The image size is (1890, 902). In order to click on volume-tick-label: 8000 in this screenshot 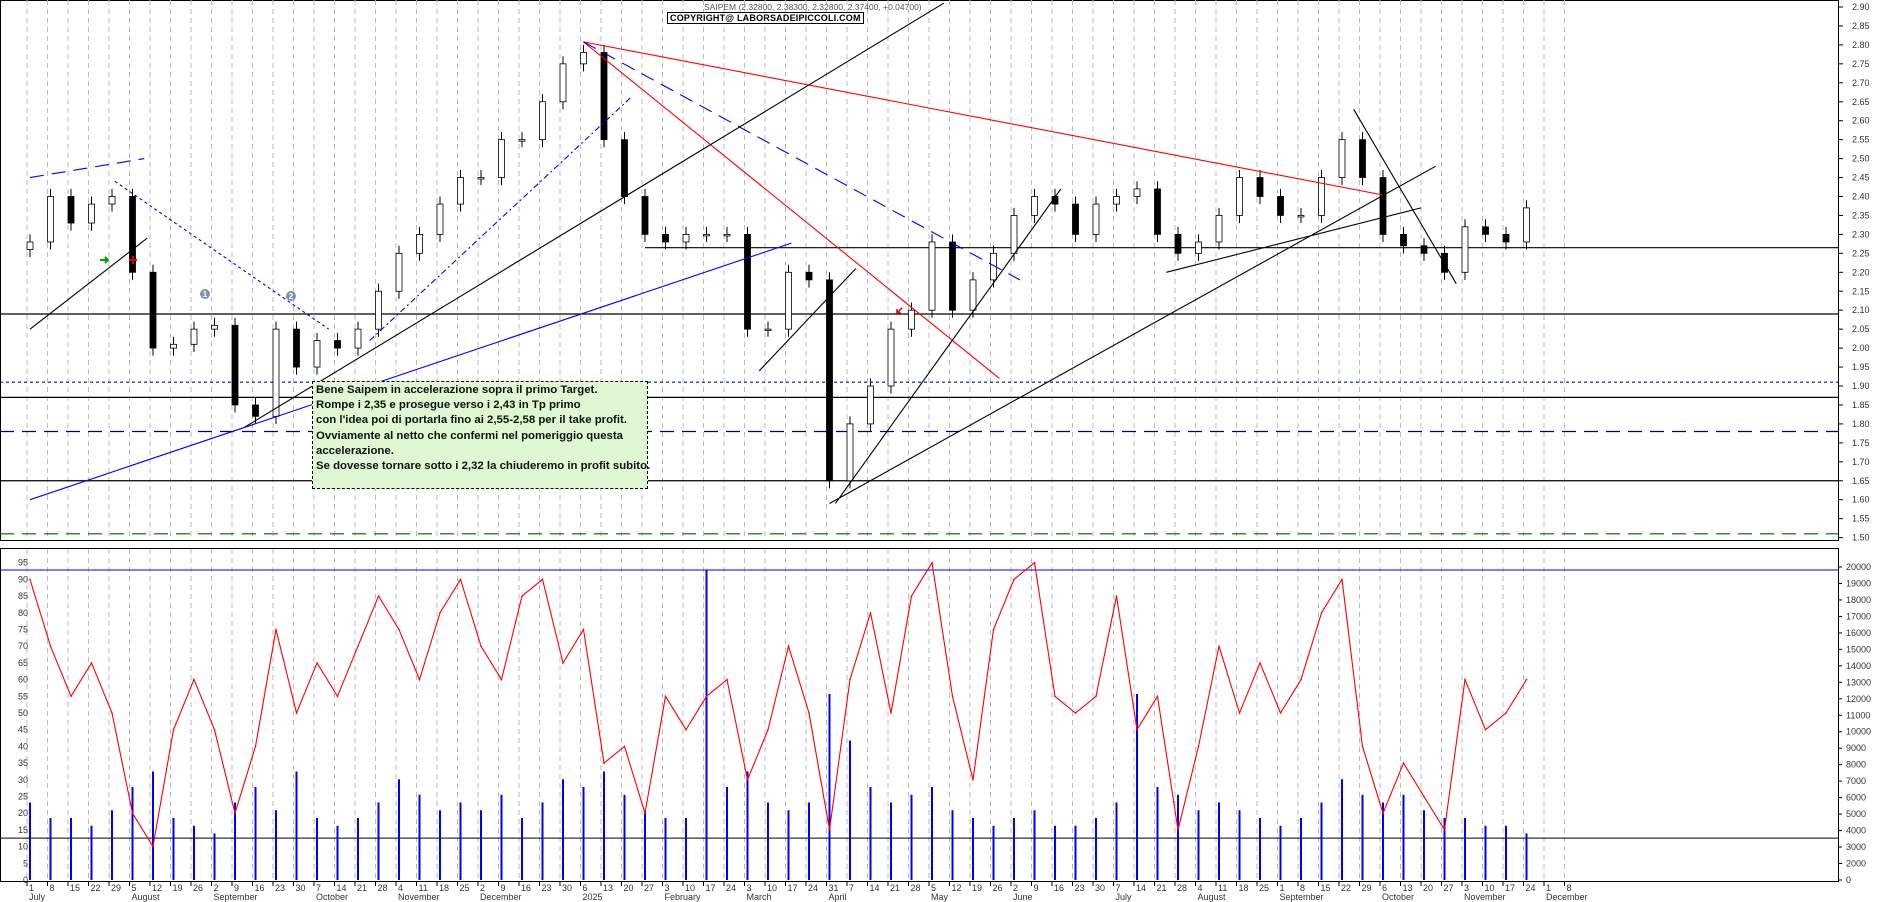, I will do `click(1856, 765)`.